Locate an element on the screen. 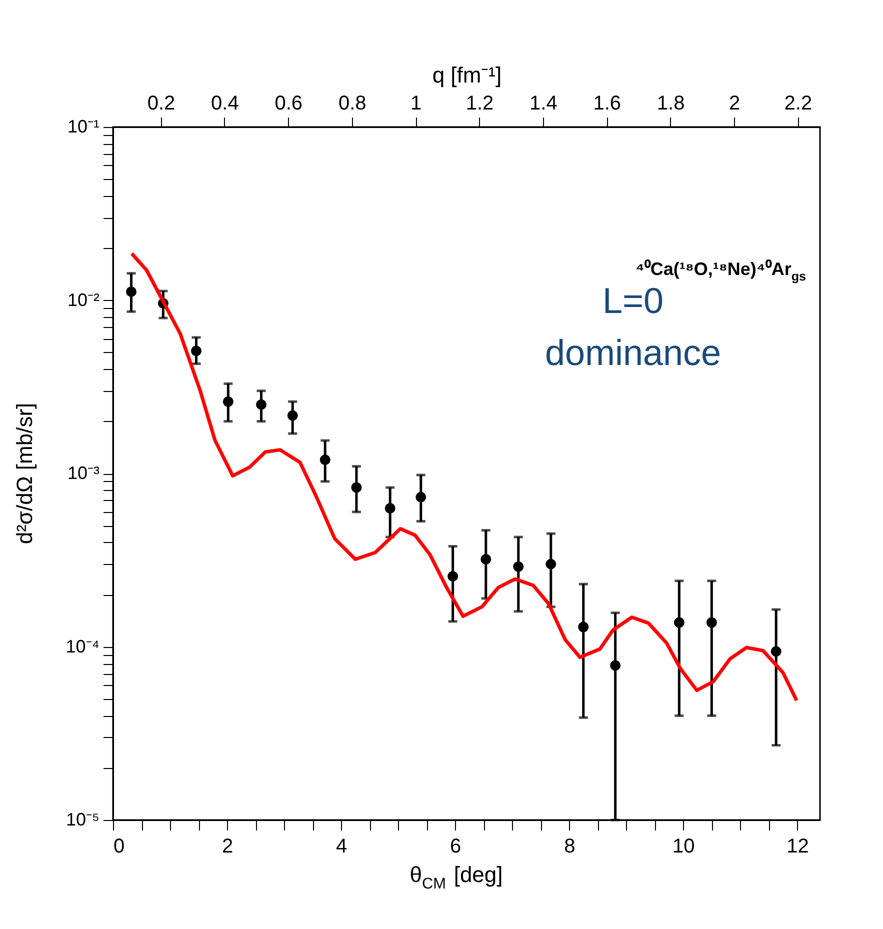  y-tick-label: 10⁻⁴ is located at coordinates (83, 646).